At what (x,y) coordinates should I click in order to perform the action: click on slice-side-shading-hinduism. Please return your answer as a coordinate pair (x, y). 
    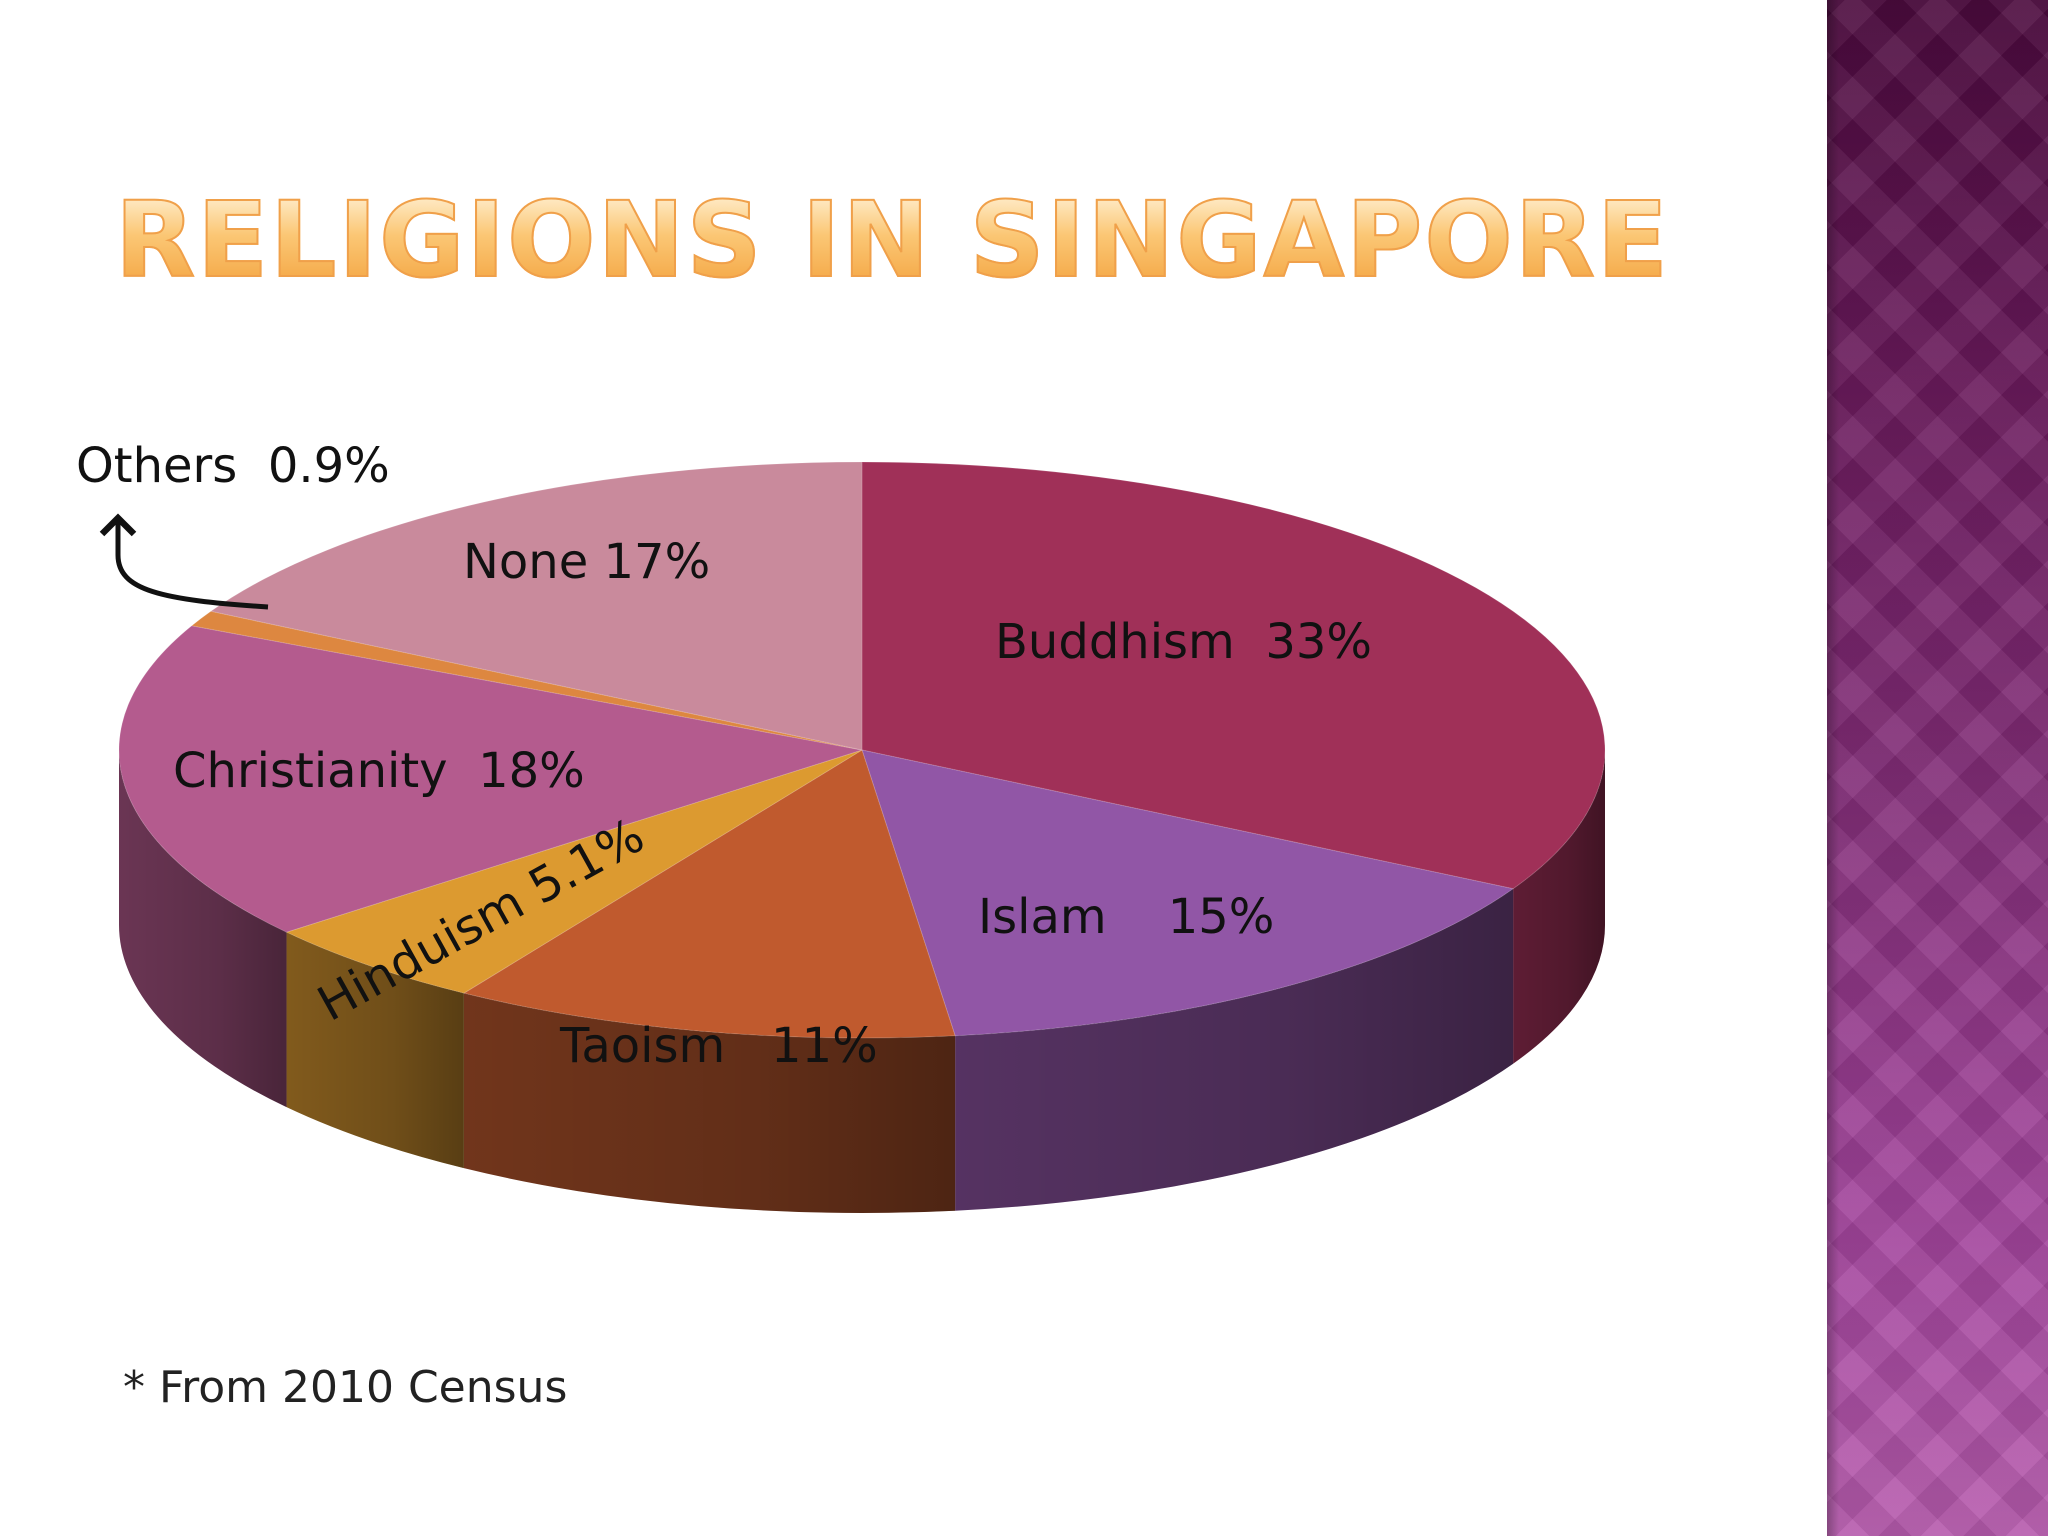
    Looking at the image, I should click on (375, 1050).